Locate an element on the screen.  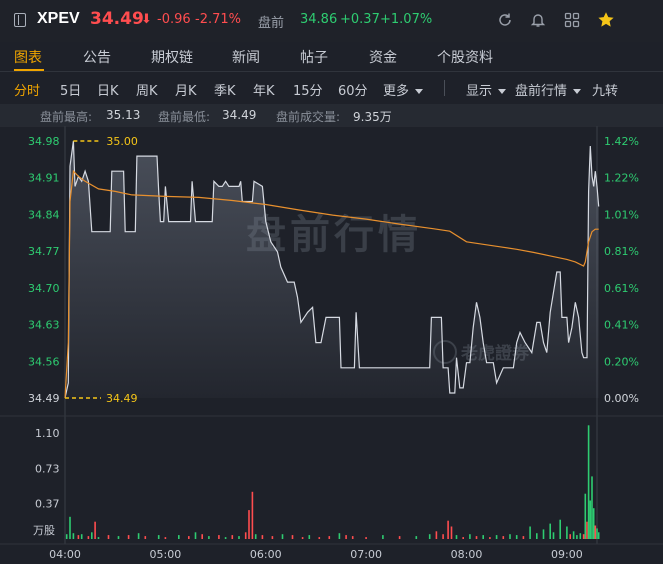
premarket-price: 34.86 is located at coordinates (319, 19).